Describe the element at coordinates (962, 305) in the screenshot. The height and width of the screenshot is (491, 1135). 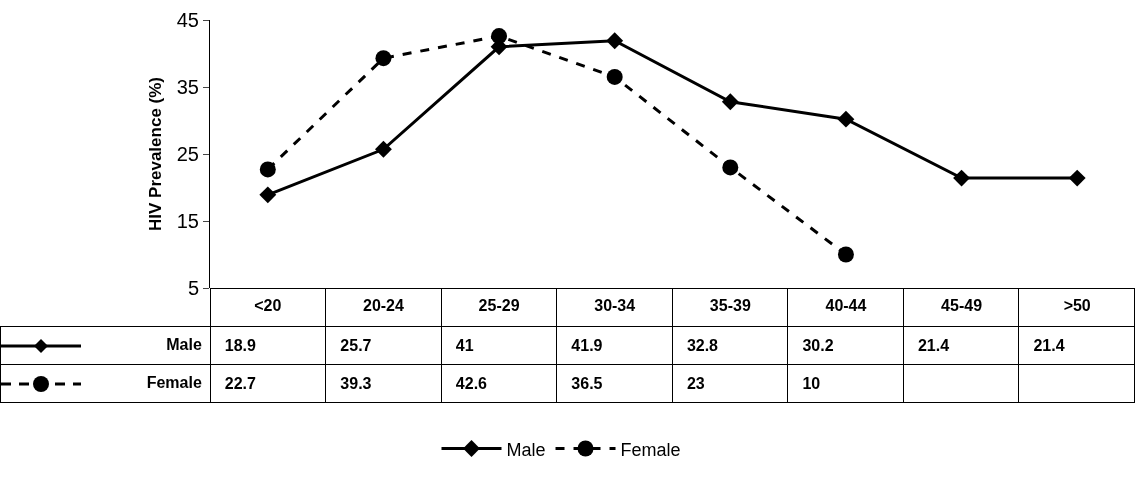
I see `x-tick-label: 45-49` at that location.